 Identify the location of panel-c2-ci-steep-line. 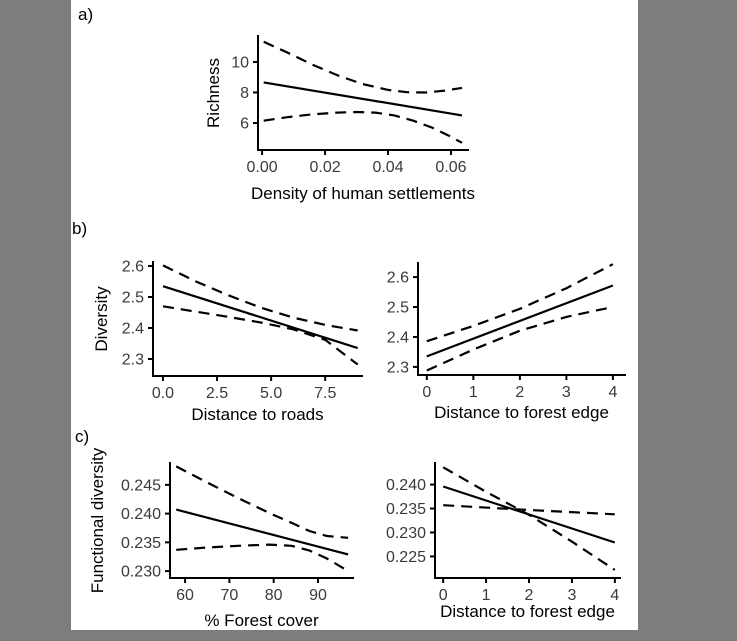
(529, 518).